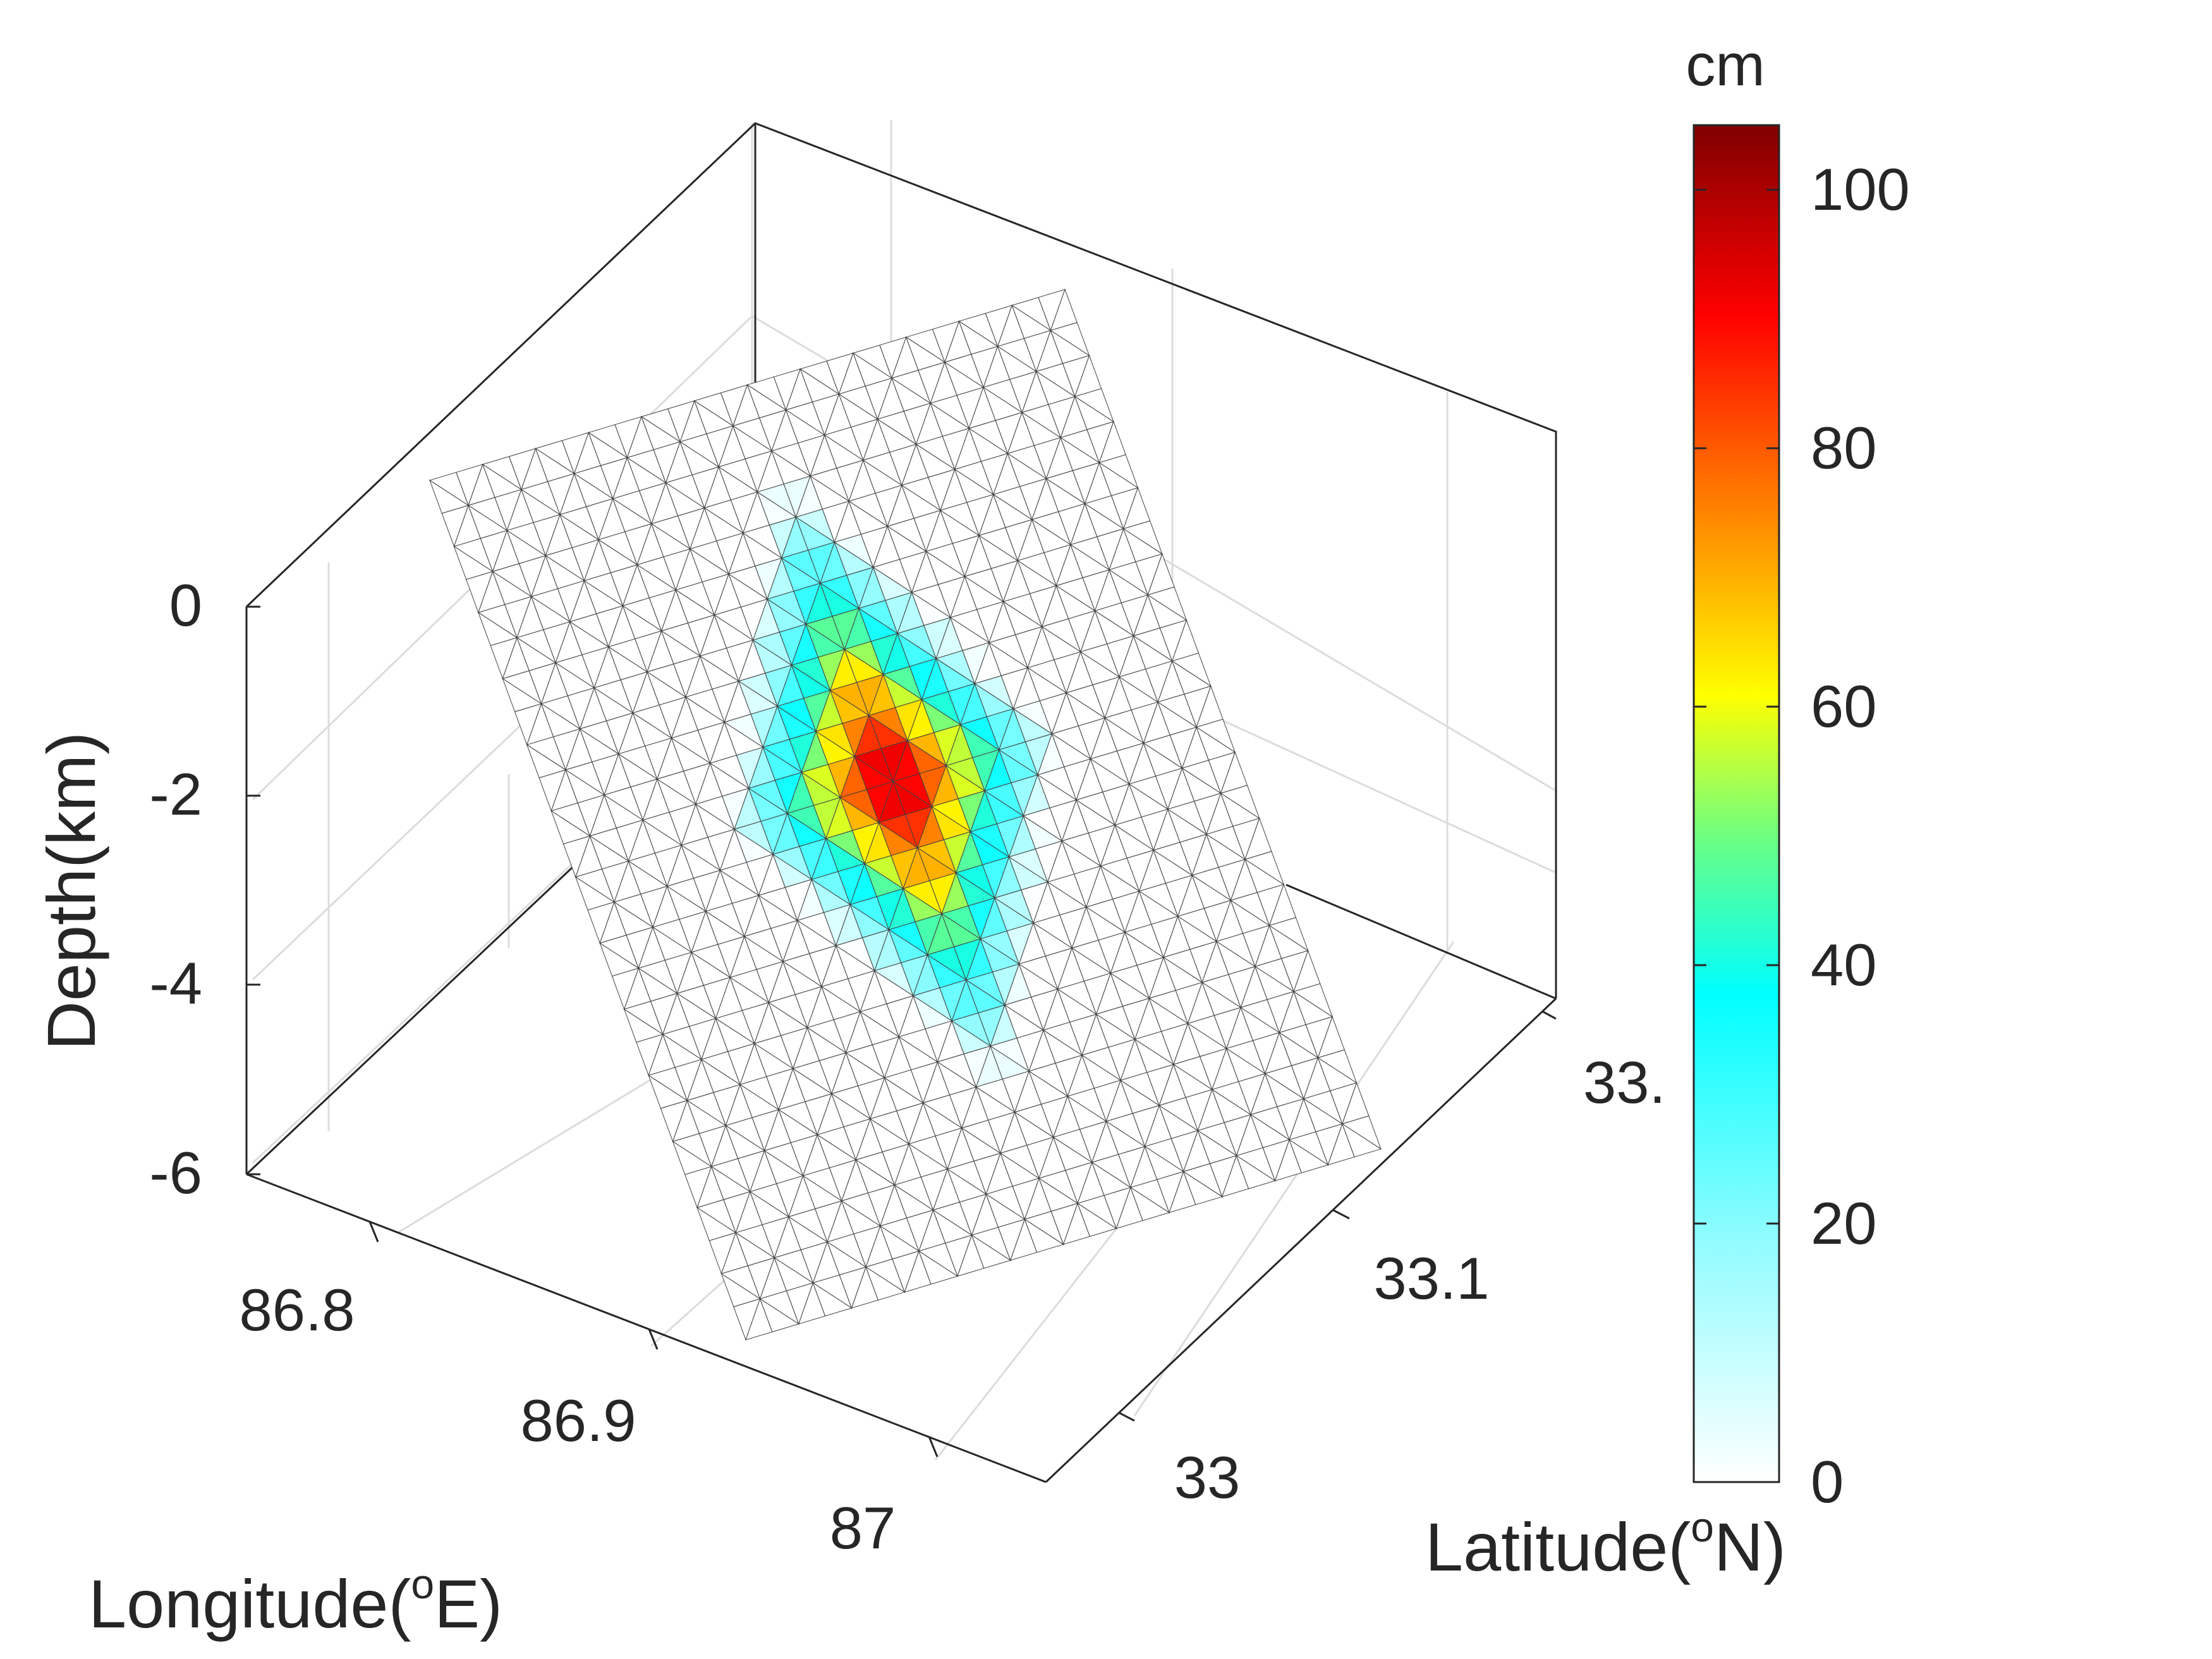  Describe the element at coordinates (204, 889) in the screenshot. I see `z-axis-ticks: 0 -2 -4 -6` at that location.